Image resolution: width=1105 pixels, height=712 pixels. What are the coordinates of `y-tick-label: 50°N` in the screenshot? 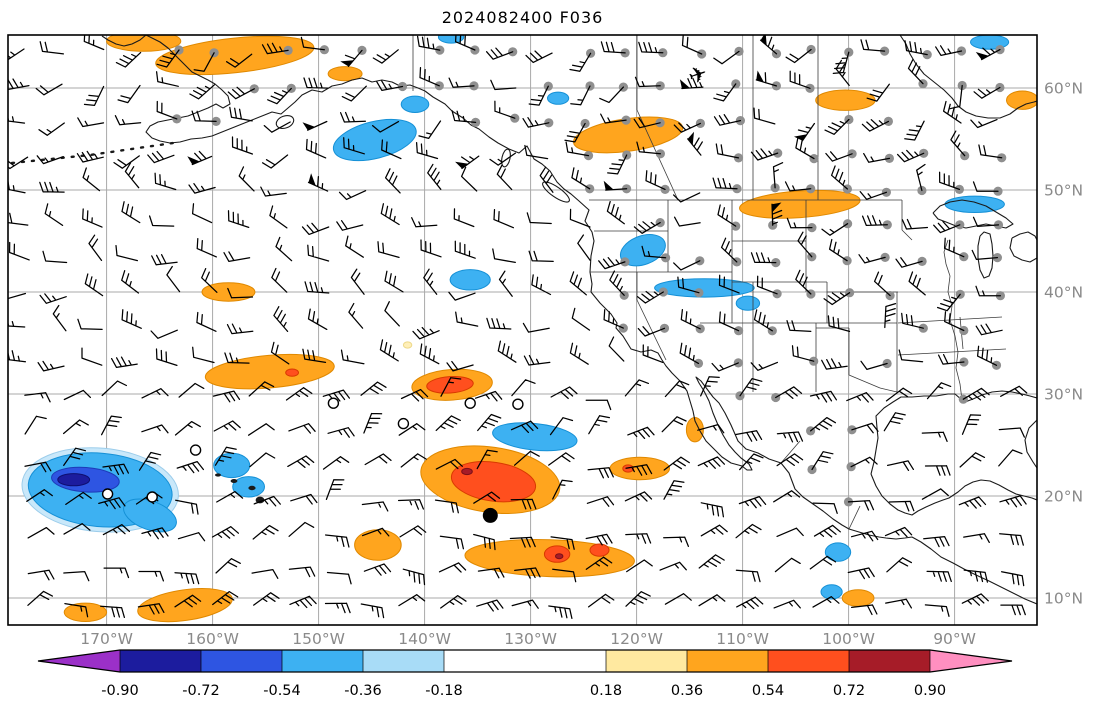 It's located at (1063, 191).